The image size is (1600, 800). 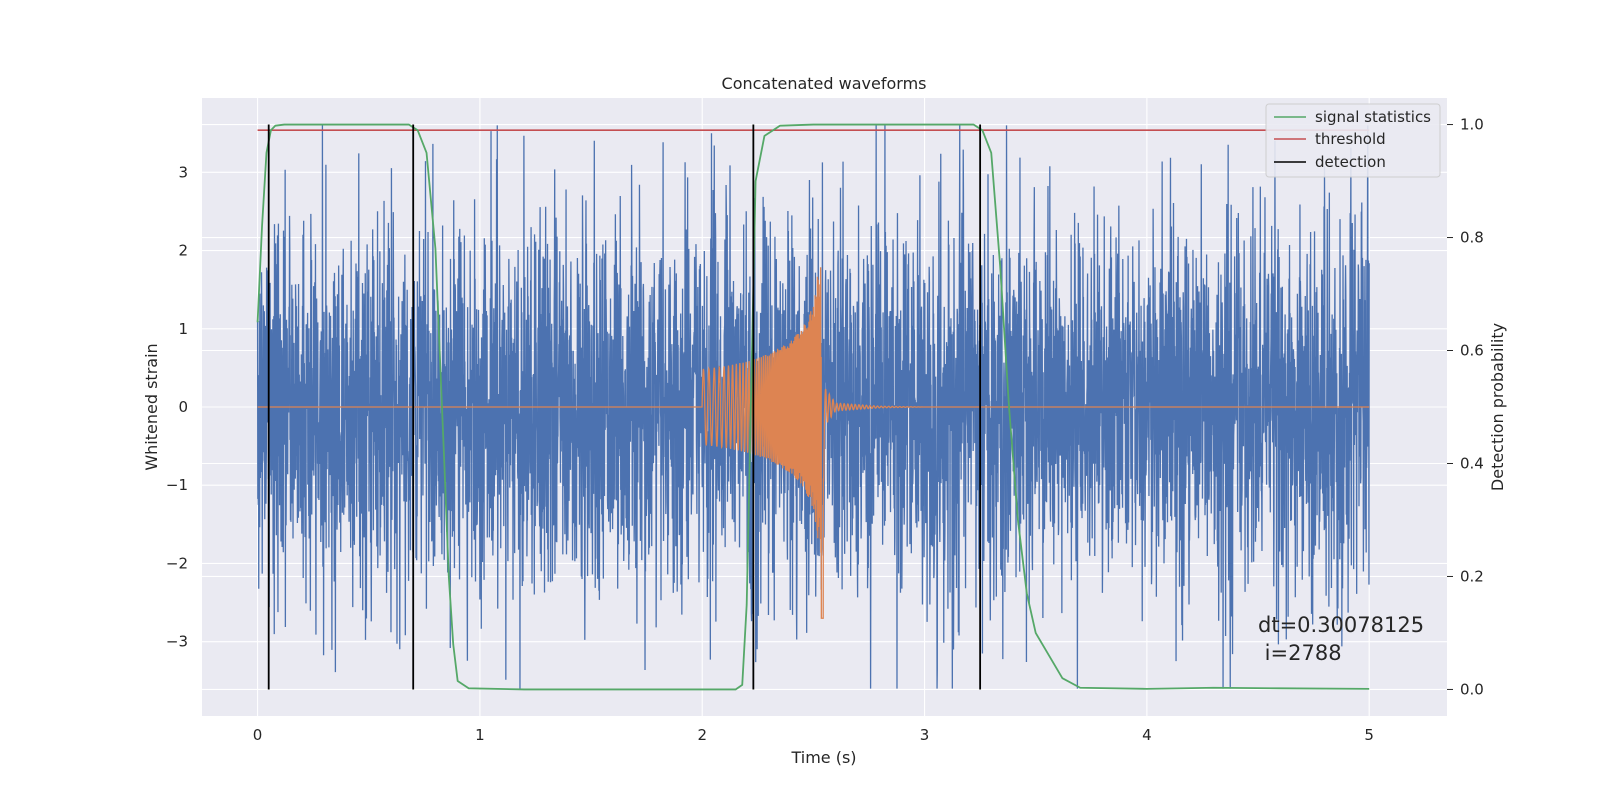 What do you see at coordinates (1472, 689) in the screenshot?
I see `y-right-tick-label: 0.0` at bounding box center [1472, 689].